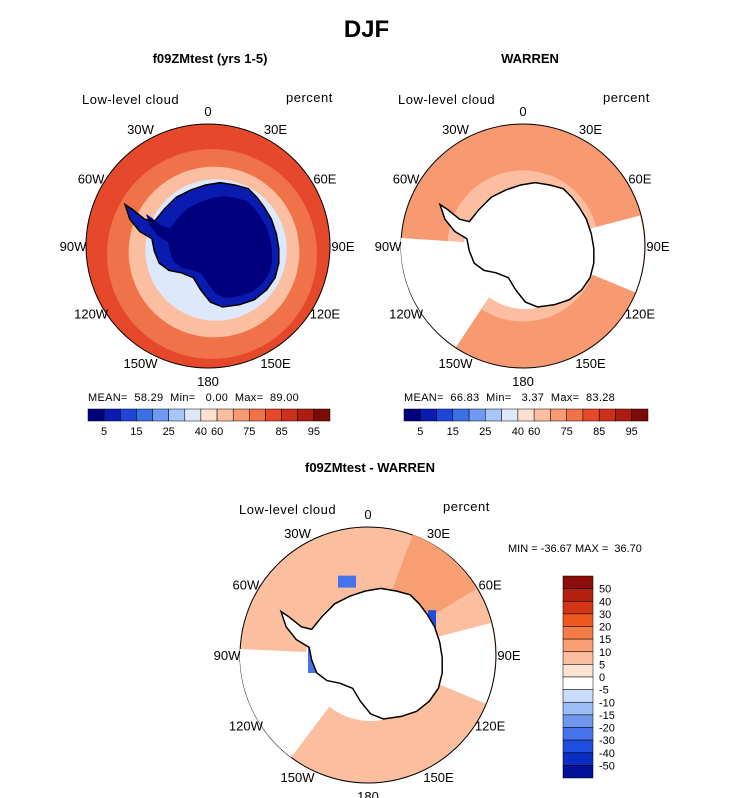 The width and height of the screenshot is (733, 798). Describe the element at coordinates (140, 129) in the screenshot. I see `map-model-lon-label: 30W` at that location.